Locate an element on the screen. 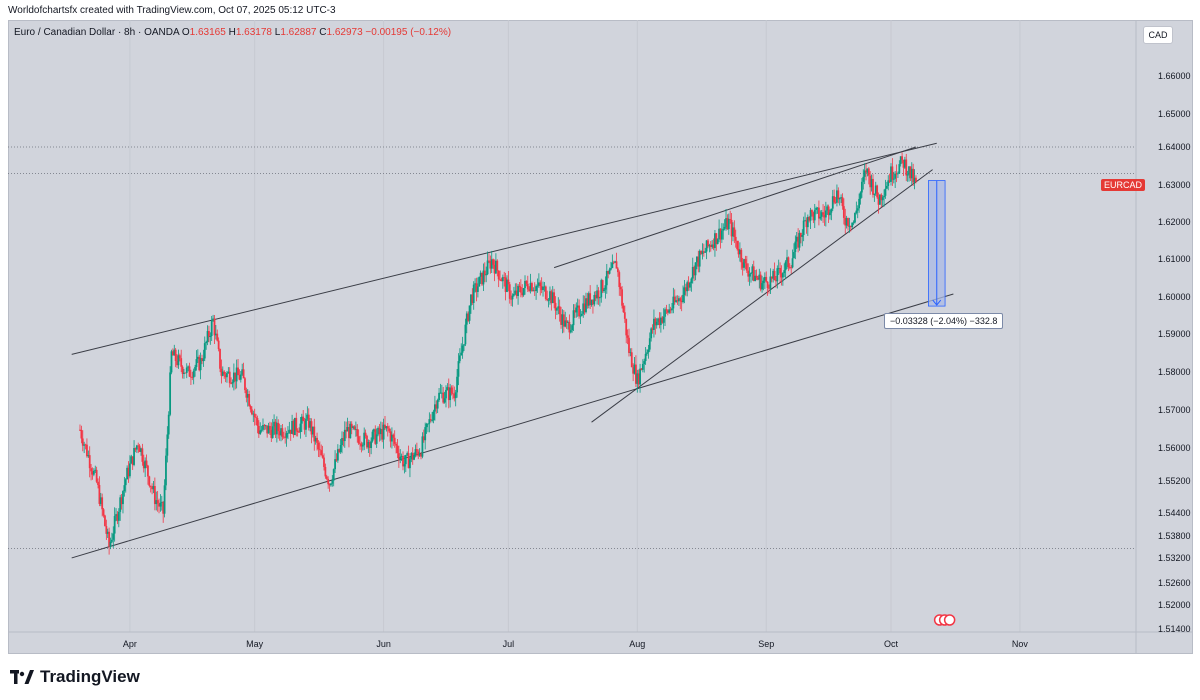 The height and width of the screenshot is (700, 1200). time-tick-label: Nov is located at coordinates (1020, 644).